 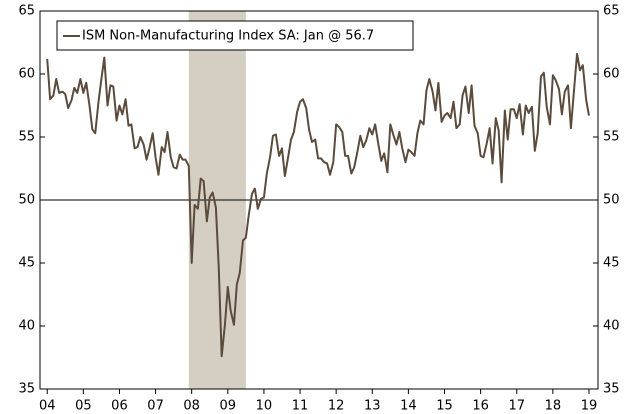 What do you see at coordinates (26, 11) in the screenshot?
I see `y-tick-label: 65` at bounding box center [26, 11].